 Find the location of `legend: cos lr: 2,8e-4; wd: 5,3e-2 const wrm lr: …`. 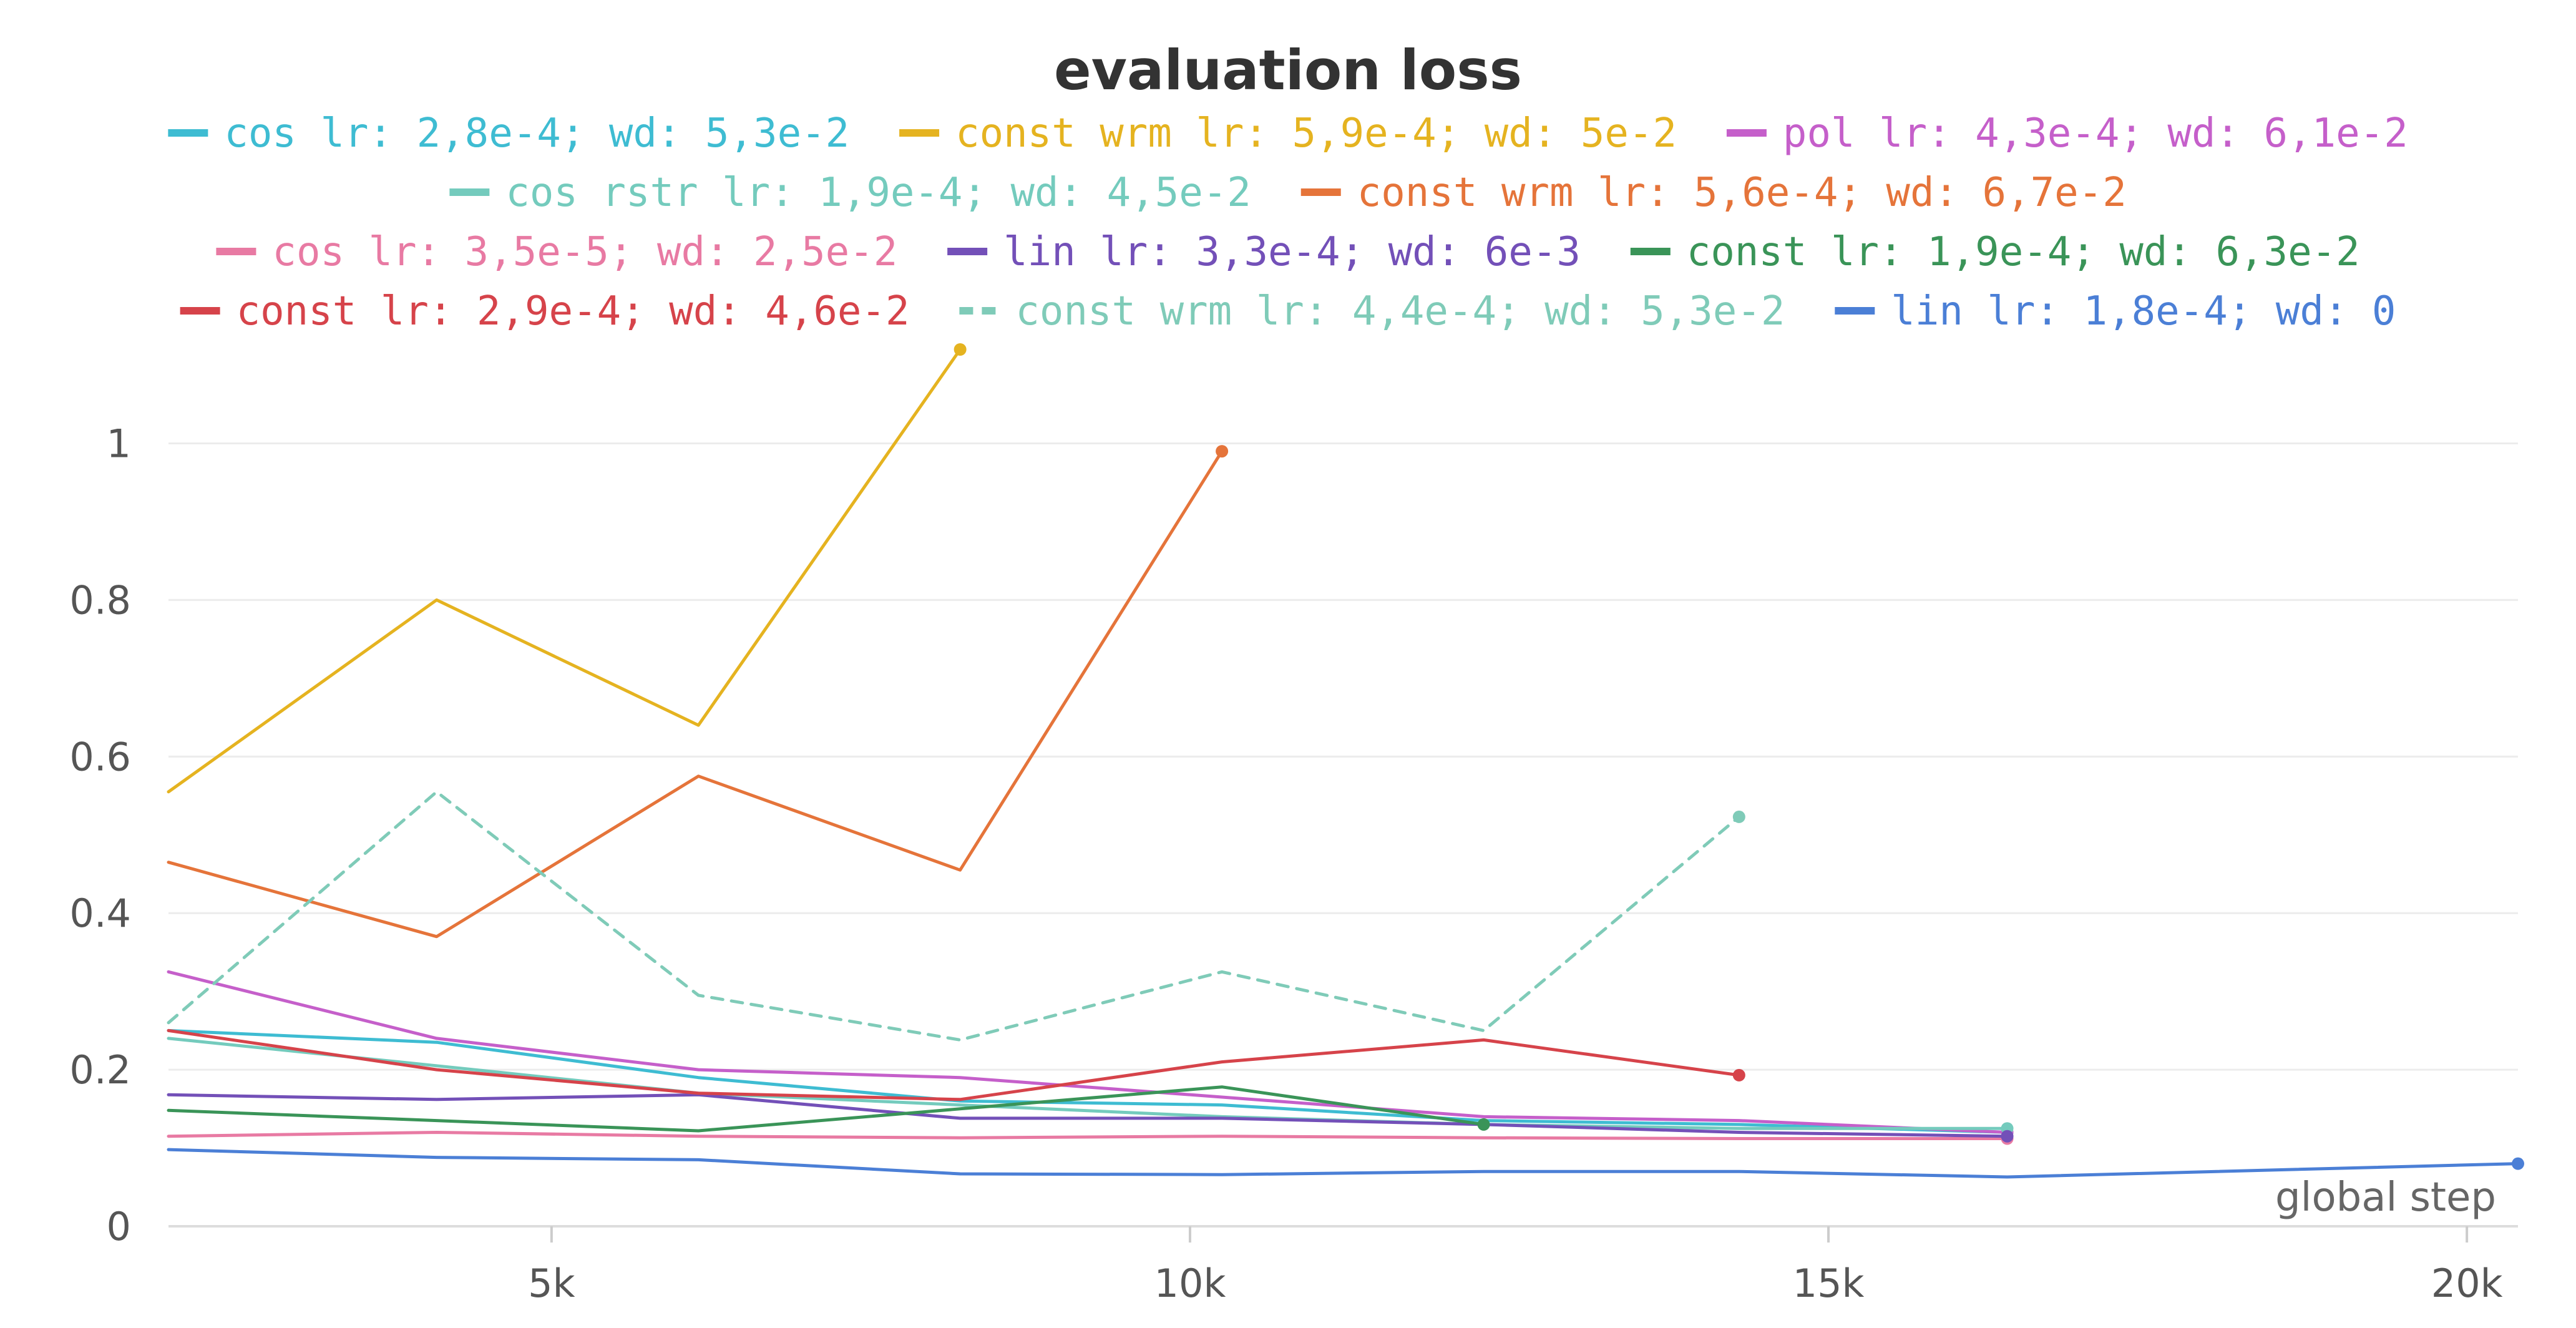

legend: cos lr: 2,8e-4; wd: 5,3e-2 const wrm lr: … is located at coordinates (1288, 222).